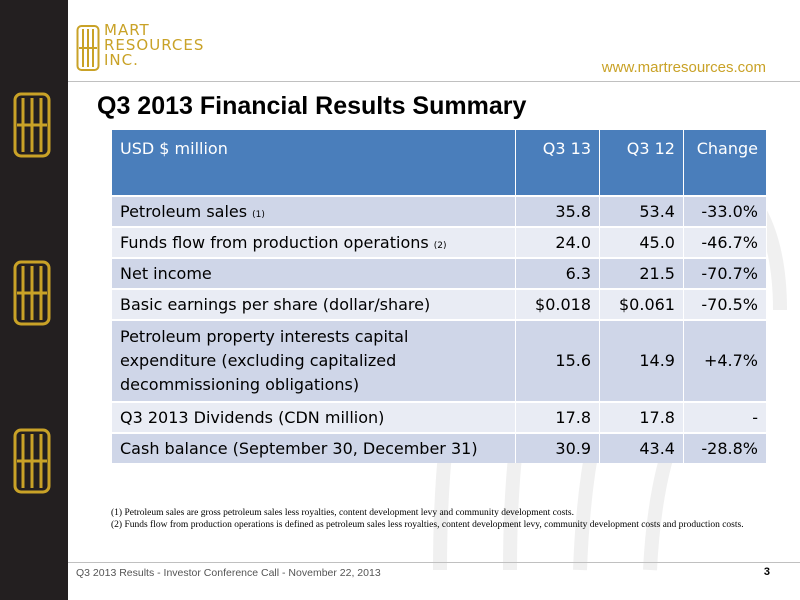 The image size is (800, 600). What do you see at coordinates (264, 336) in the screenshot?
I see `row-label-line: Petroleum property interests capital` at bounding box center [264, 336].